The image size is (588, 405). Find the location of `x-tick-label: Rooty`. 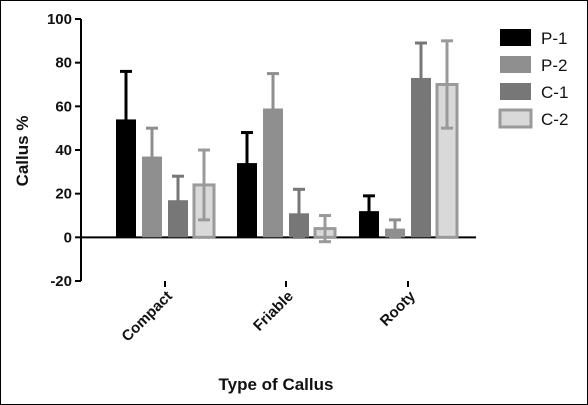

x-tick-label: Rooty is located at coordinates (398, 308).